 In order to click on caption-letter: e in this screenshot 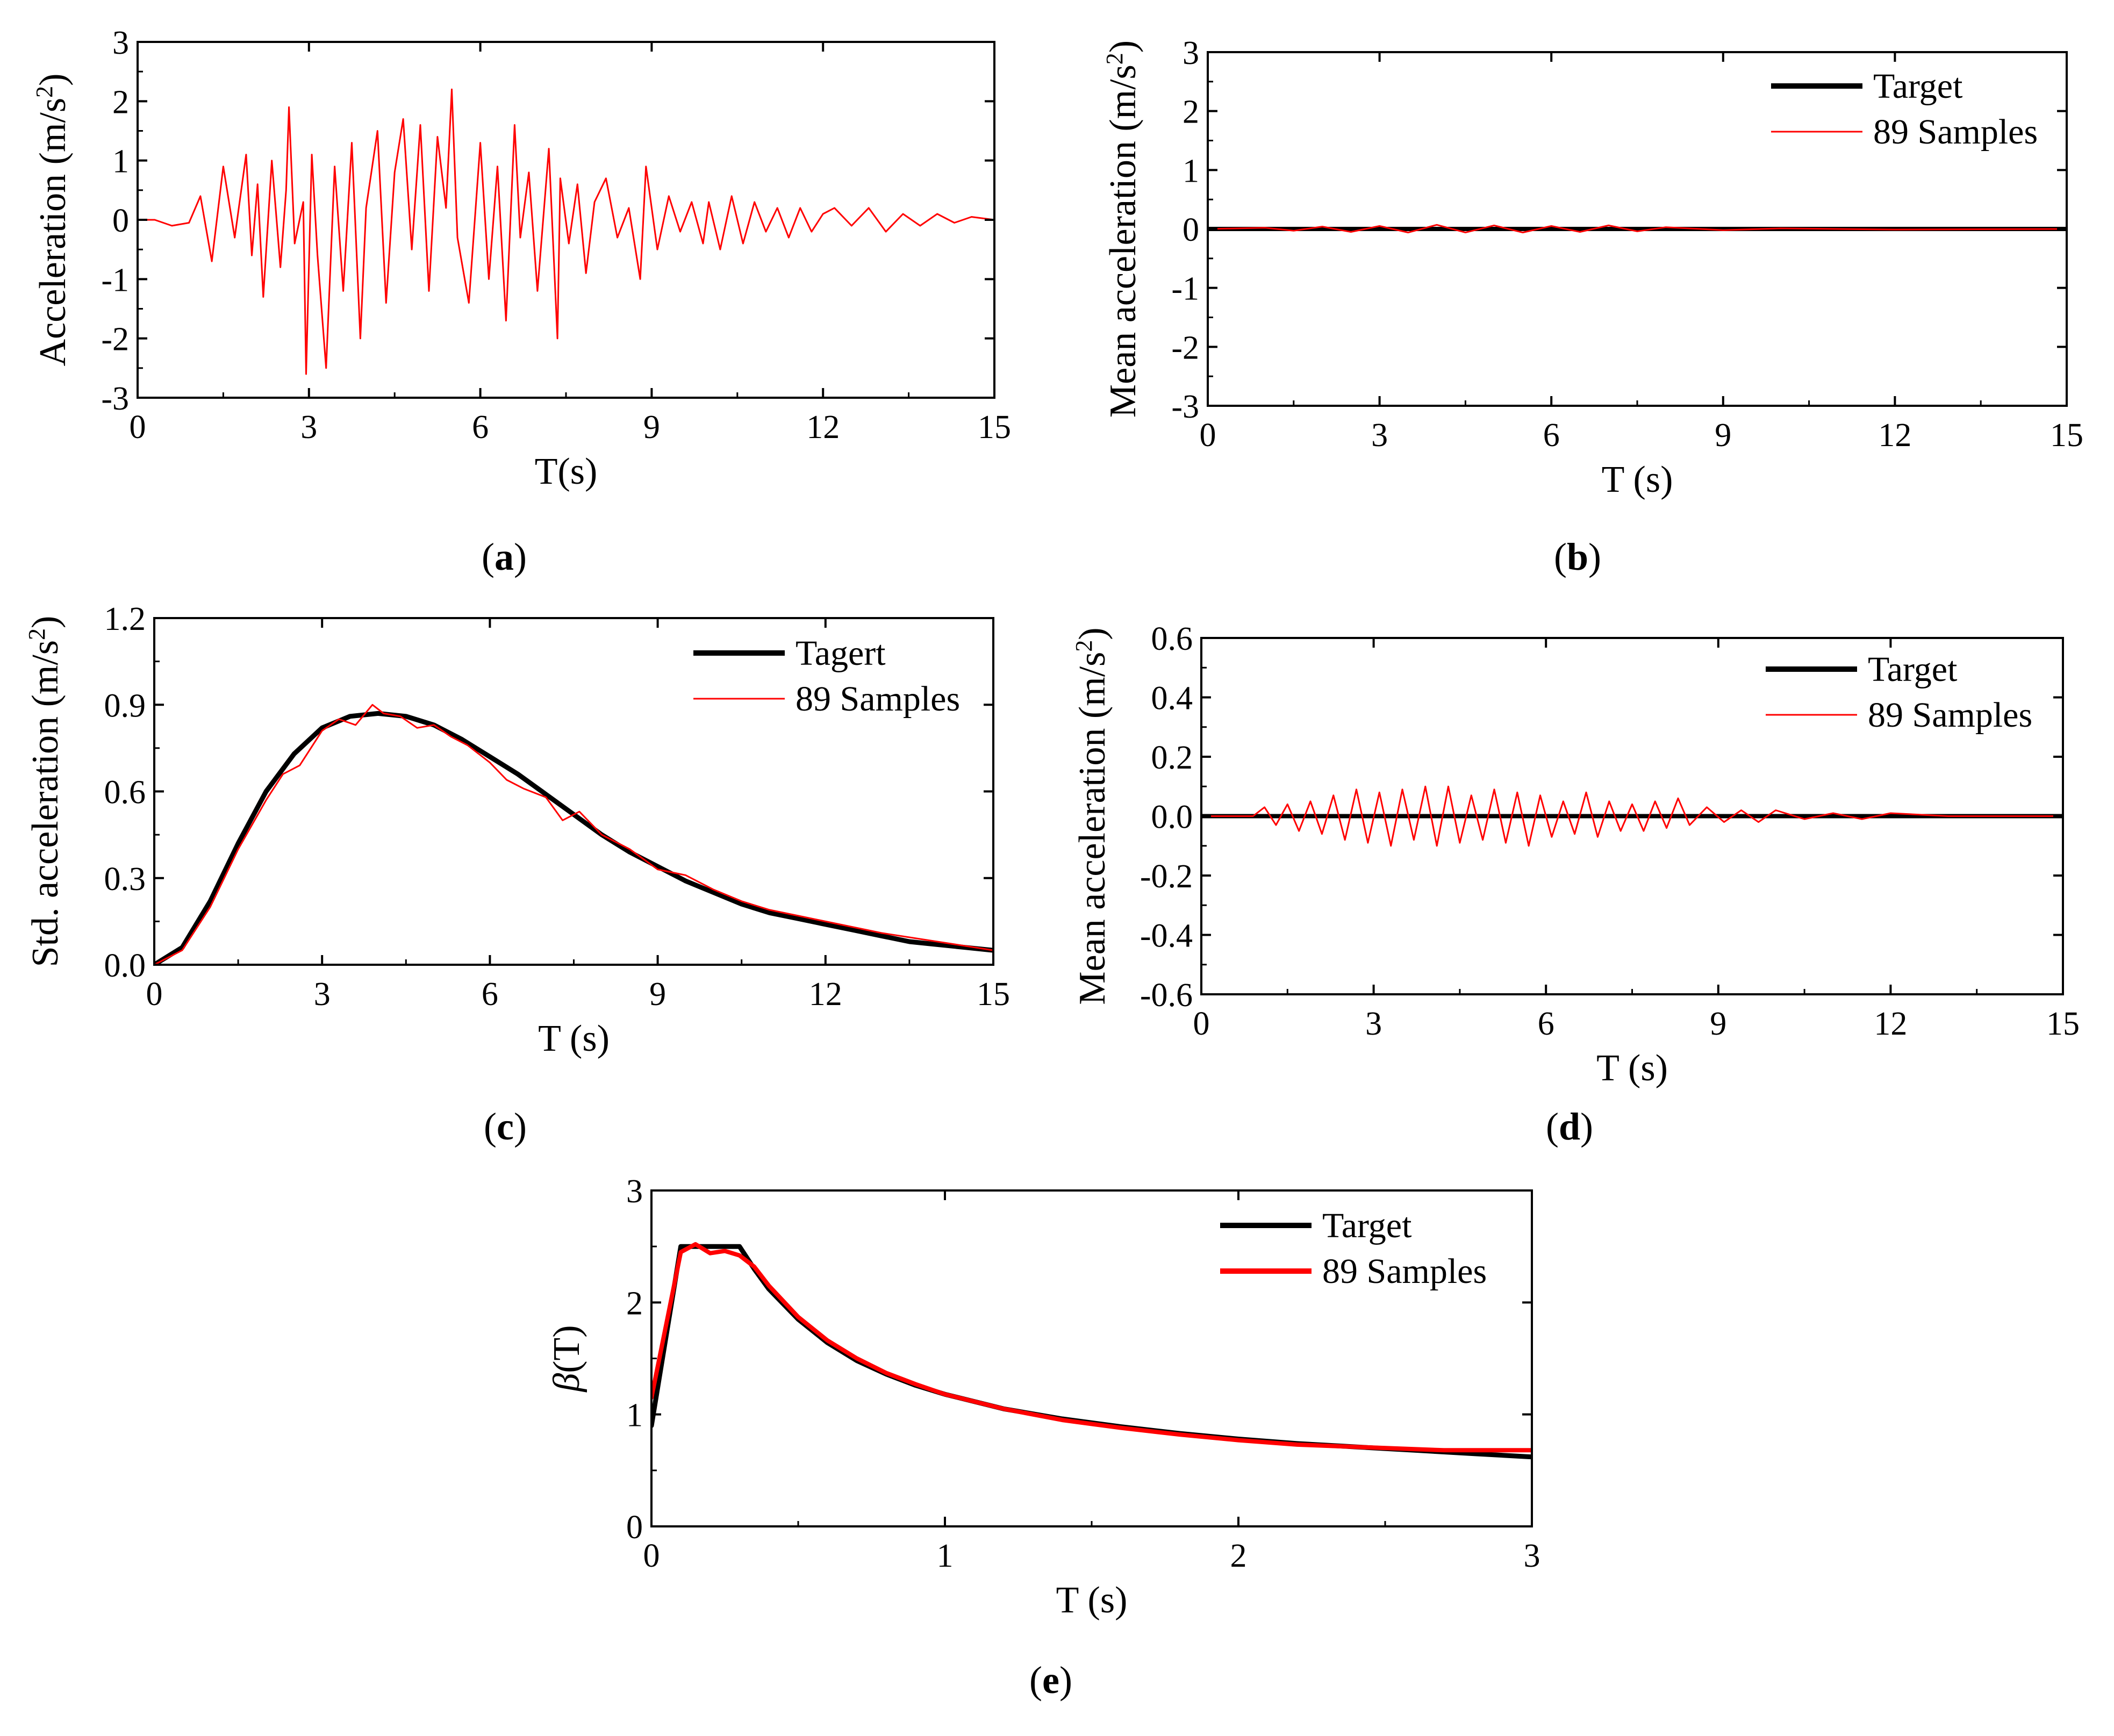, I will do `click(1050, 1680)`.